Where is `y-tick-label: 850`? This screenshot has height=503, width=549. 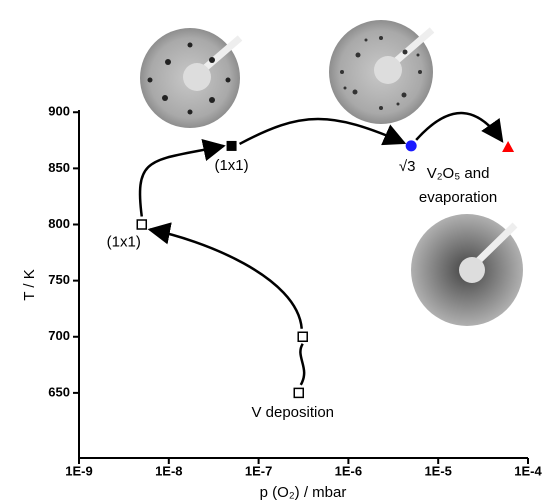 y-tick-label: 850 is located at coordinates (59, 167).